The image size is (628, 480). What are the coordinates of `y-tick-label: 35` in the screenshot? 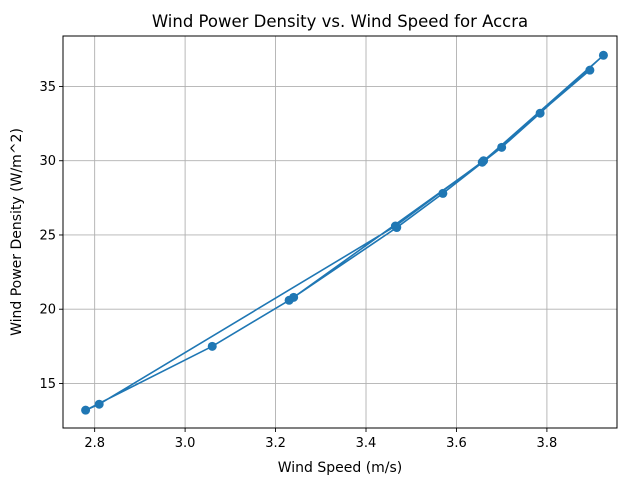 It's located at (47, 87).